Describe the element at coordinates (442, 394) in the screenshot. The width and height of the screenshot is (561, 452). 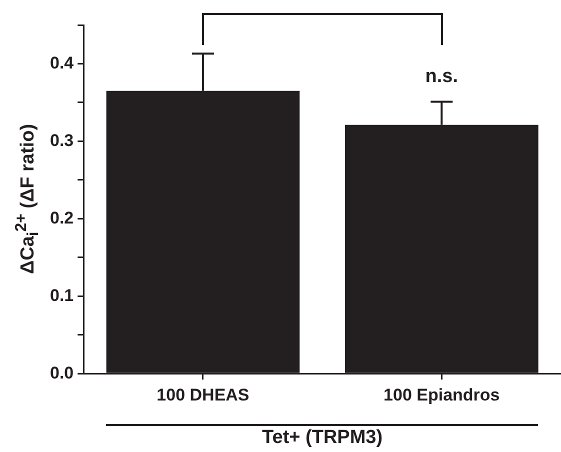
I see `x-tick-label: 100 Epiandros` at that location.